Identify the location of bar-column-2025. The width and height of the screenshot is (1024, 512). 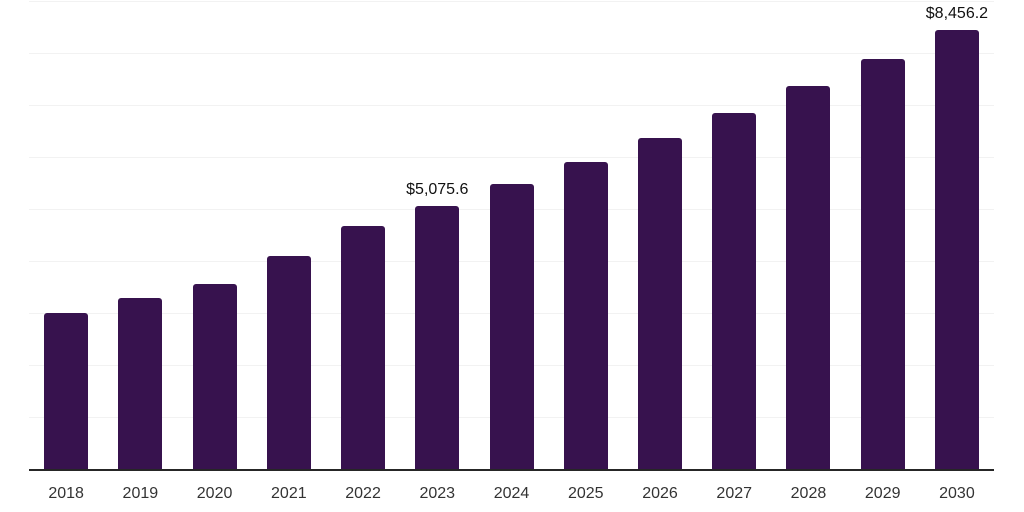
(586, 236).